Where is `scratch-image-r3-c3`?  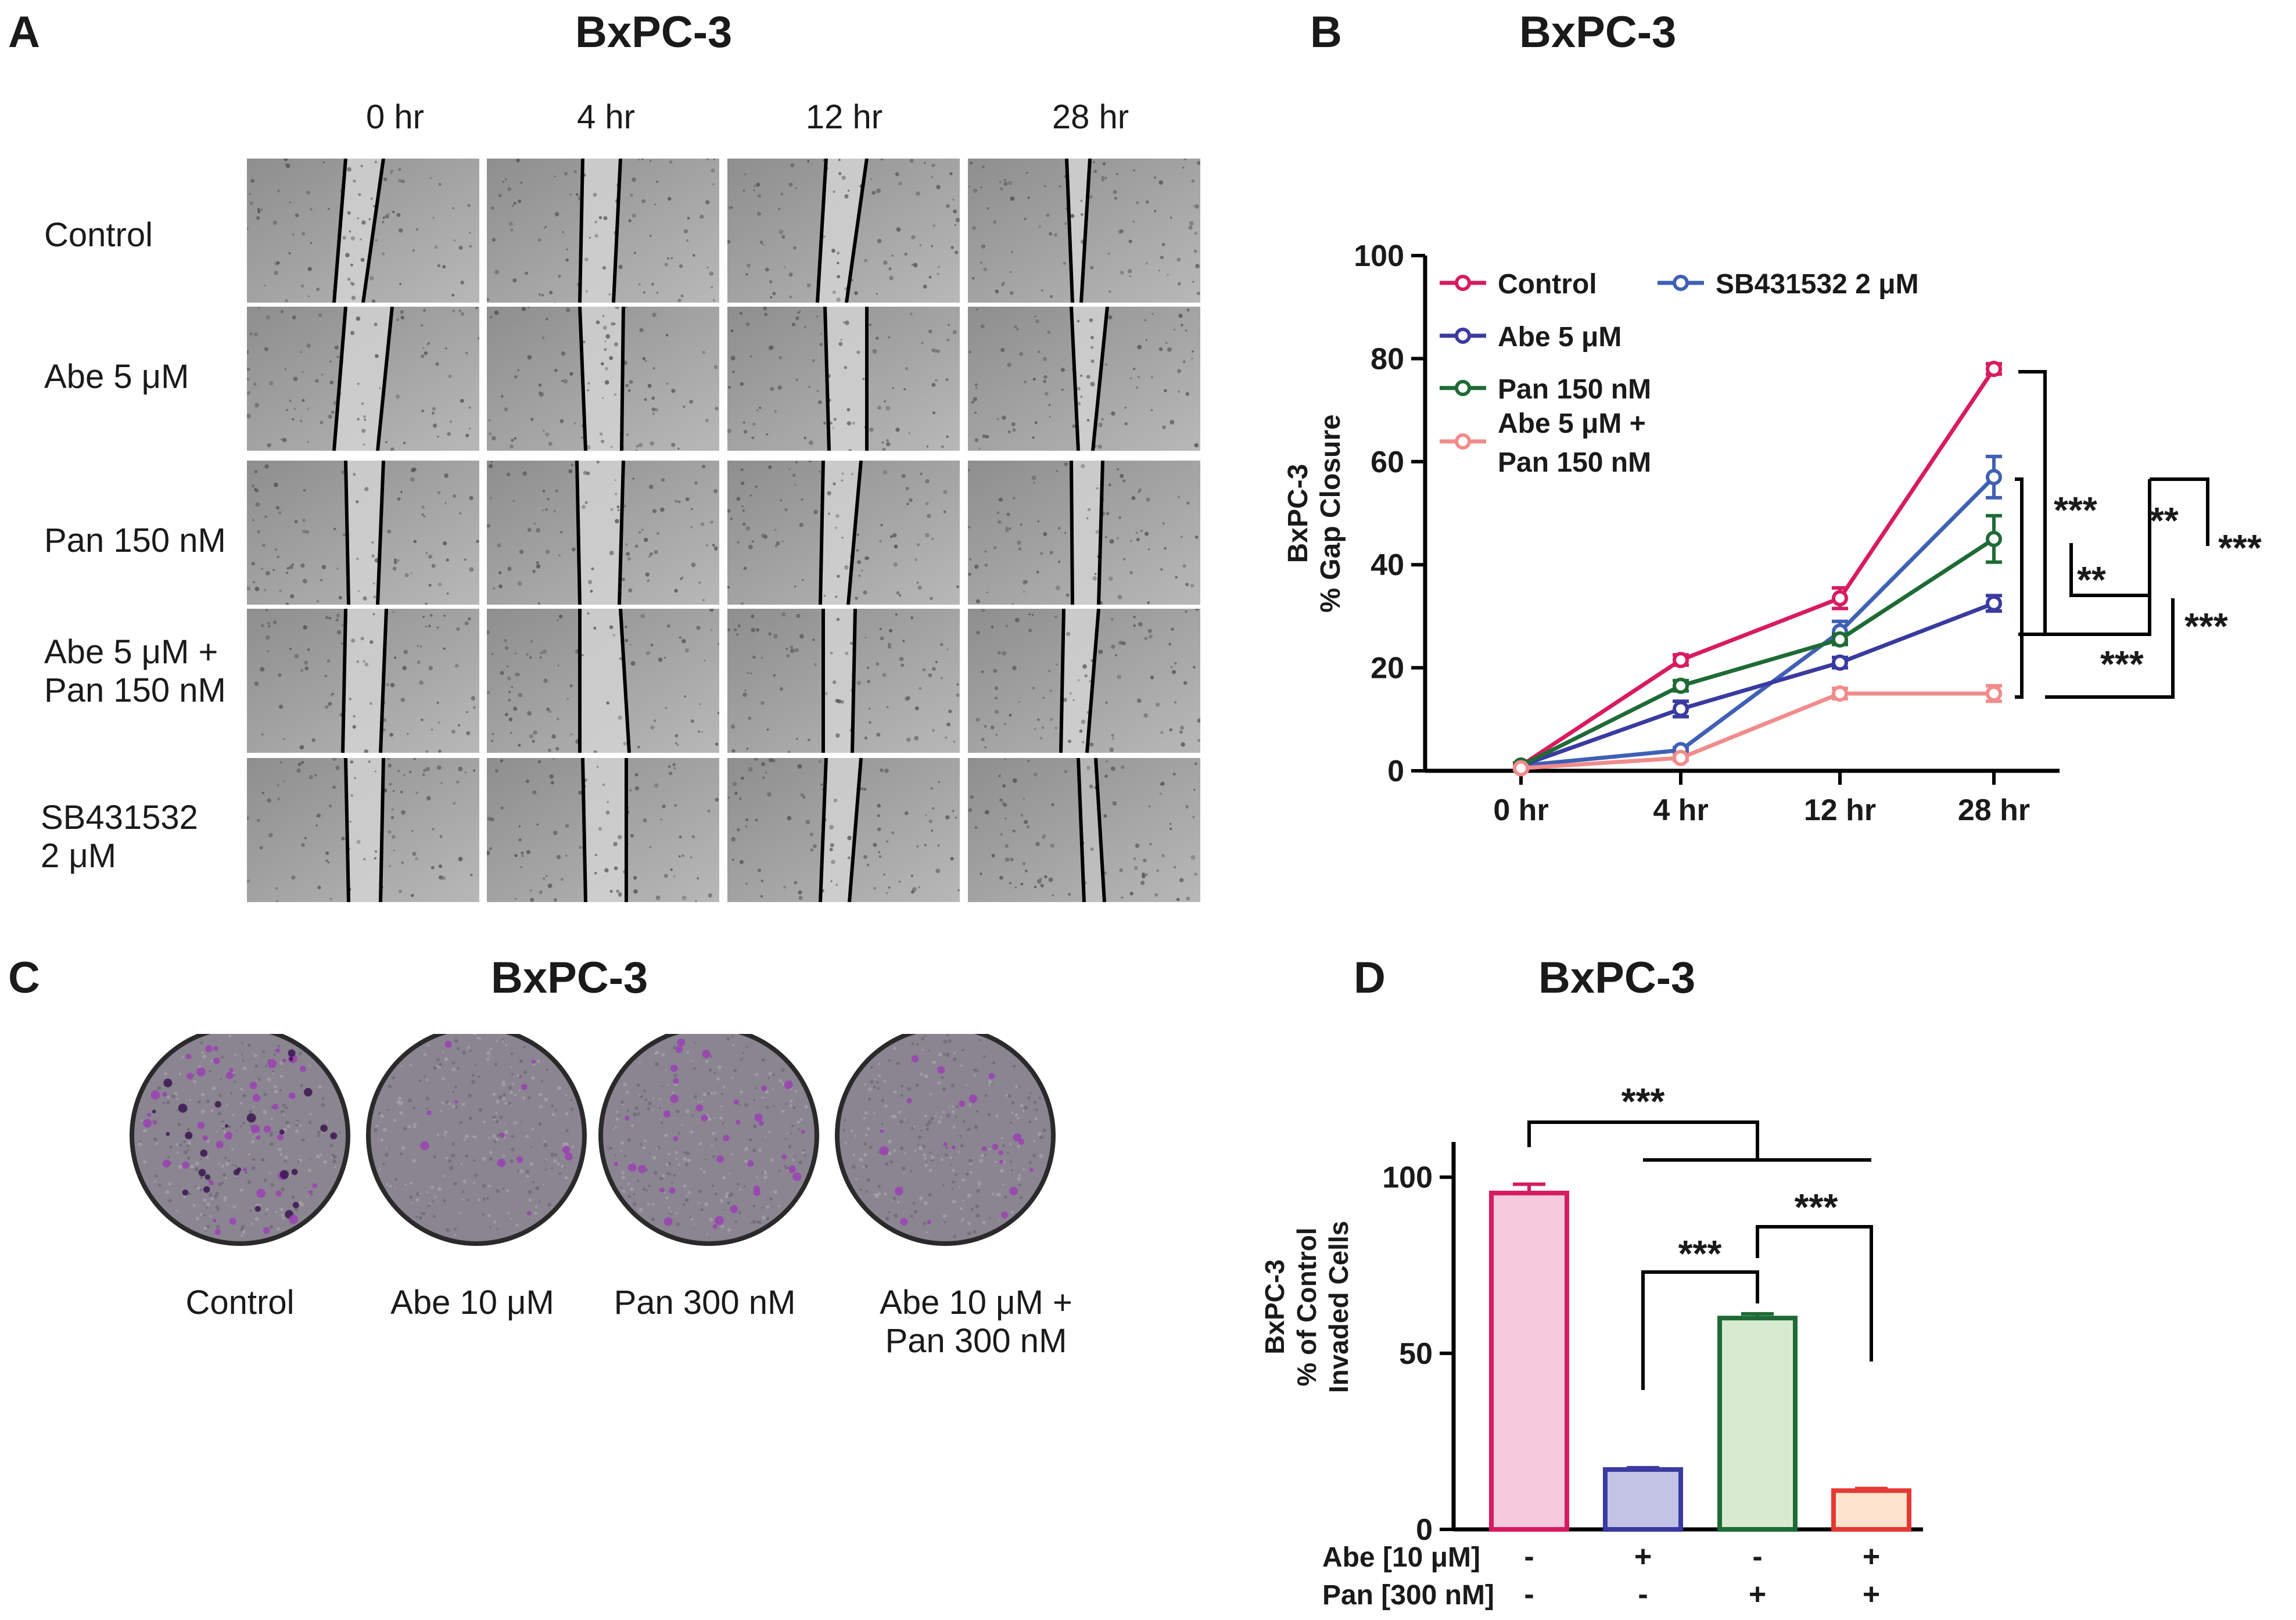
scratch-image-r3-c3 is located at coordinates (843, 533).